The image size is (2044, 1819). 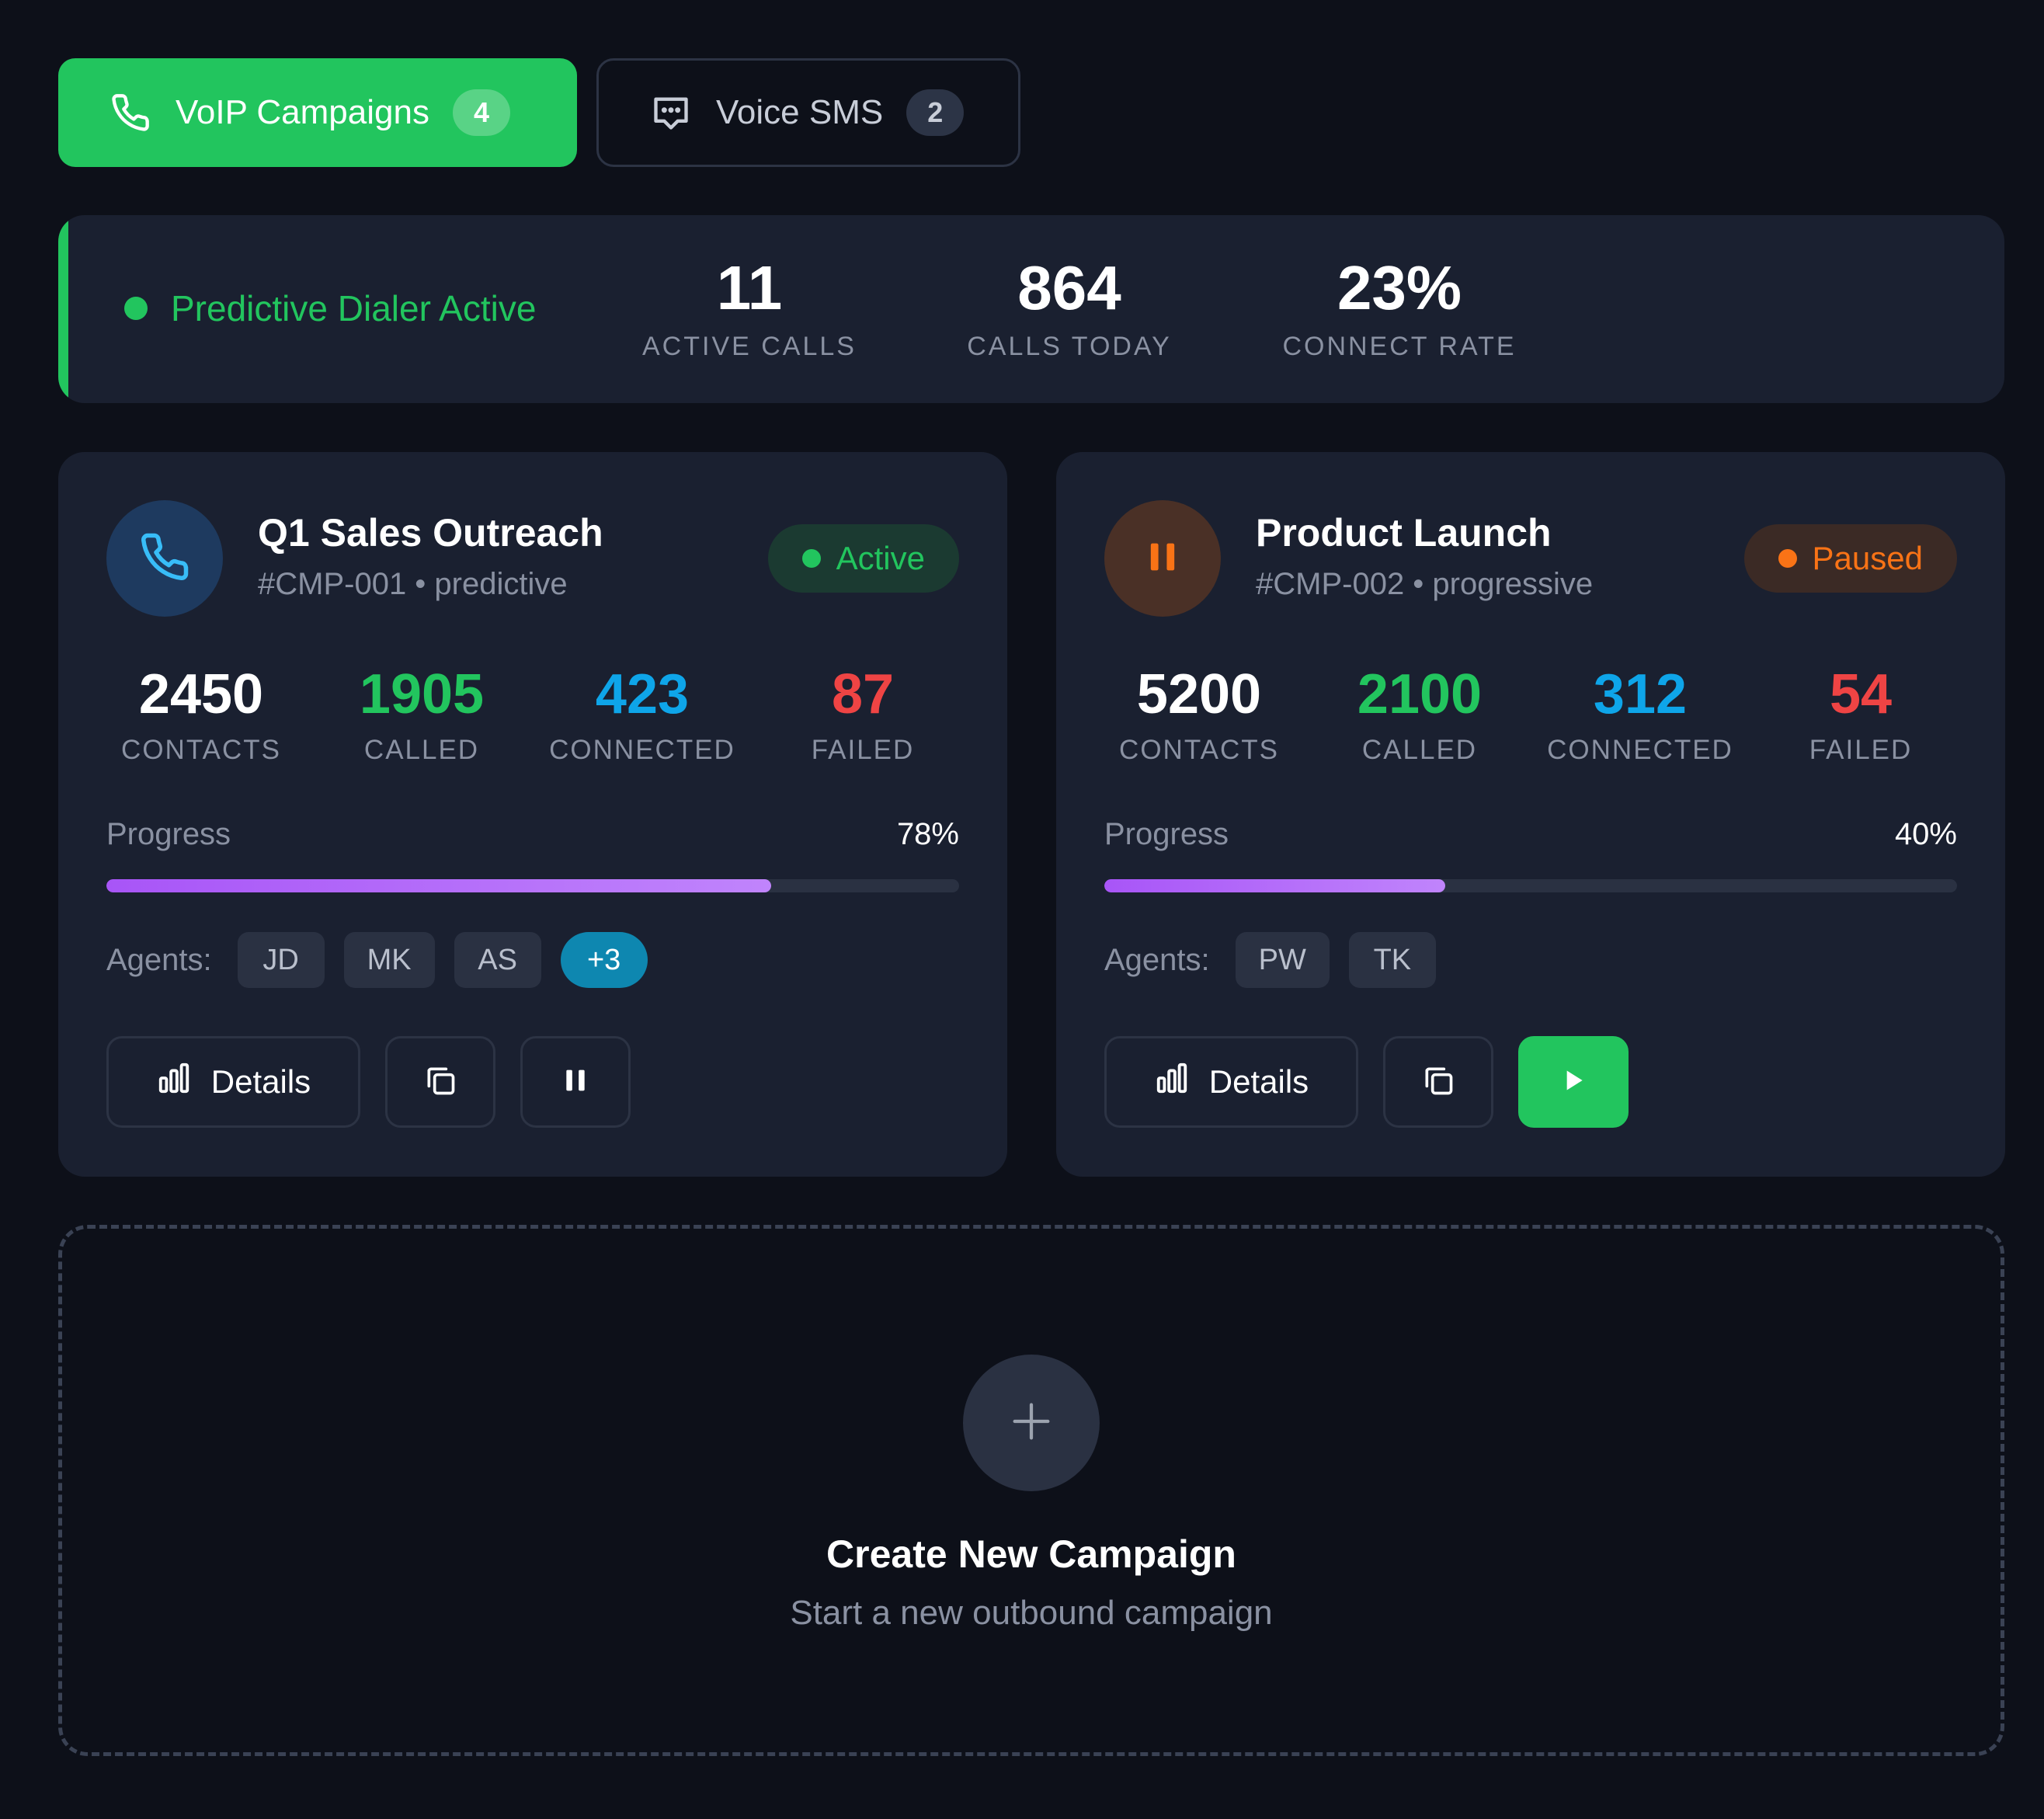 I want to click on banner-stat-value: 11, so click(x=749, y=287).